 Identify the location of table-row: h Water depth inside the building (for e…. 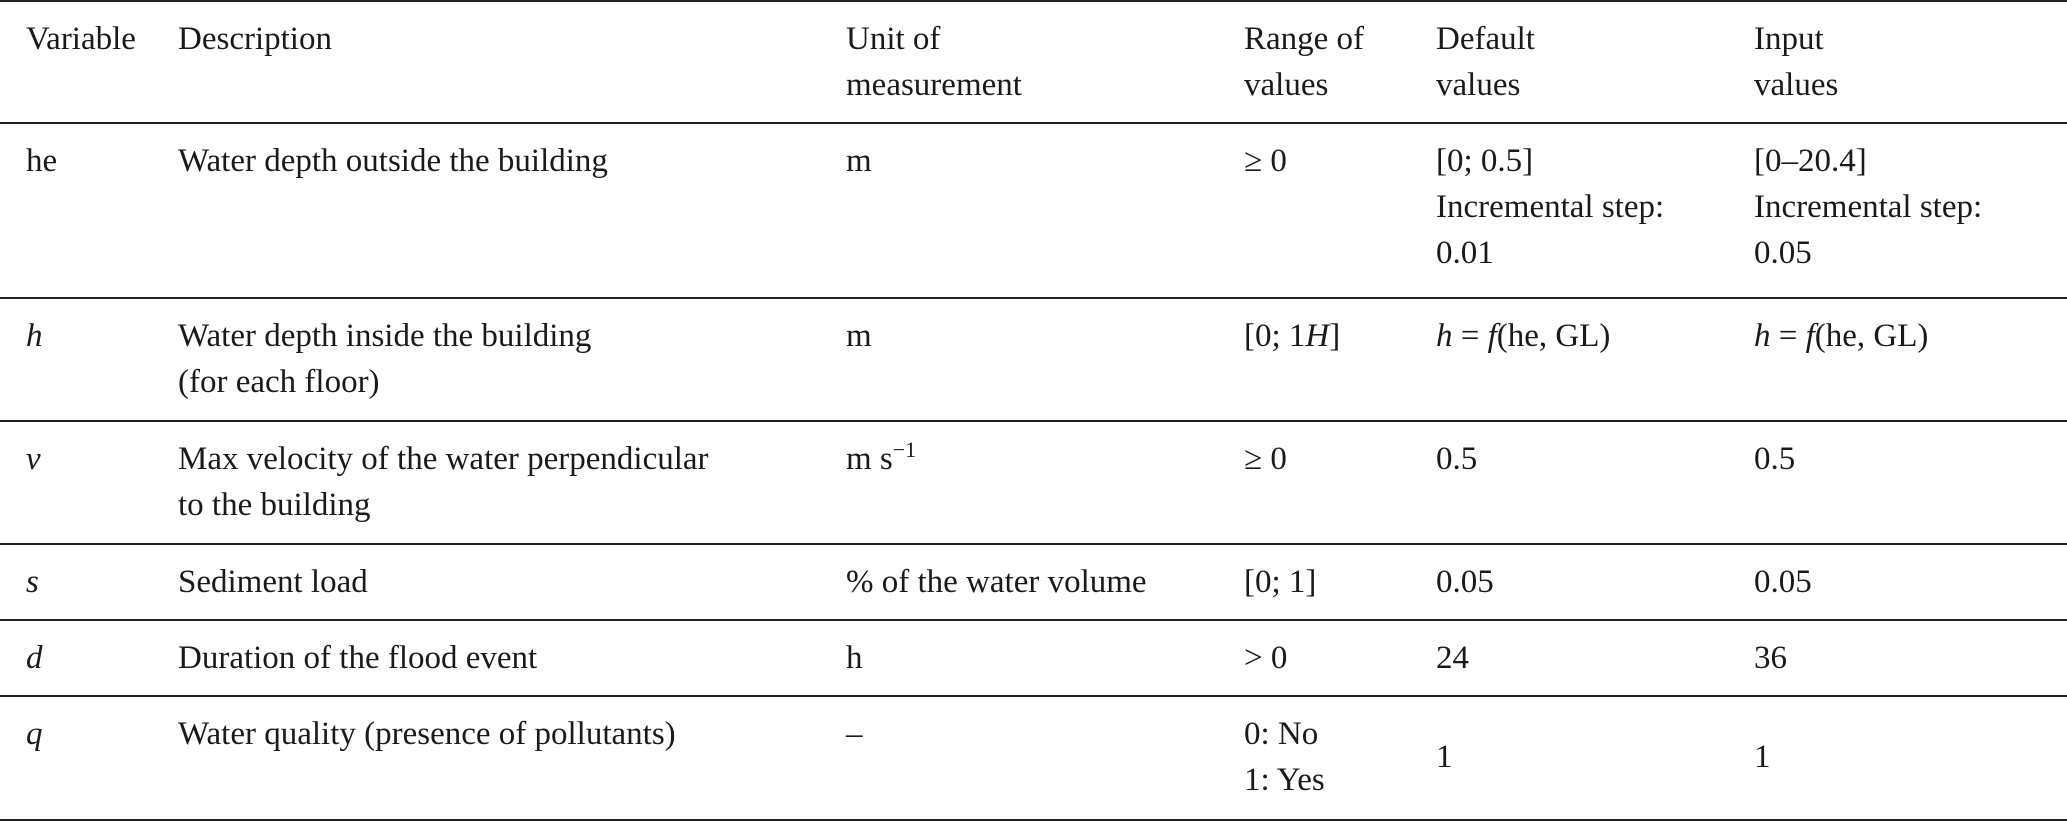
(1033, 359).